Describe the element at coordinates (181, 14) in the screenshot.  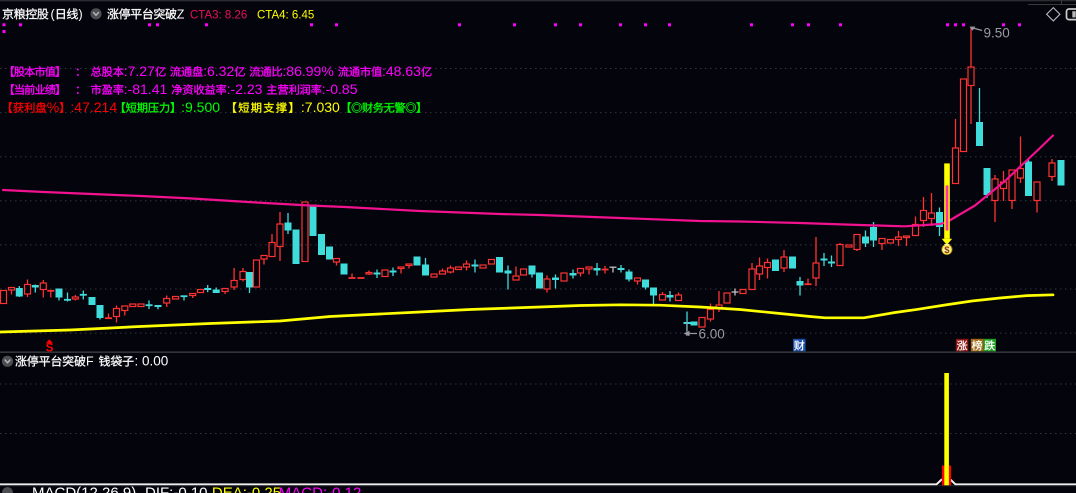
I see `svg-text: Z` at that location.